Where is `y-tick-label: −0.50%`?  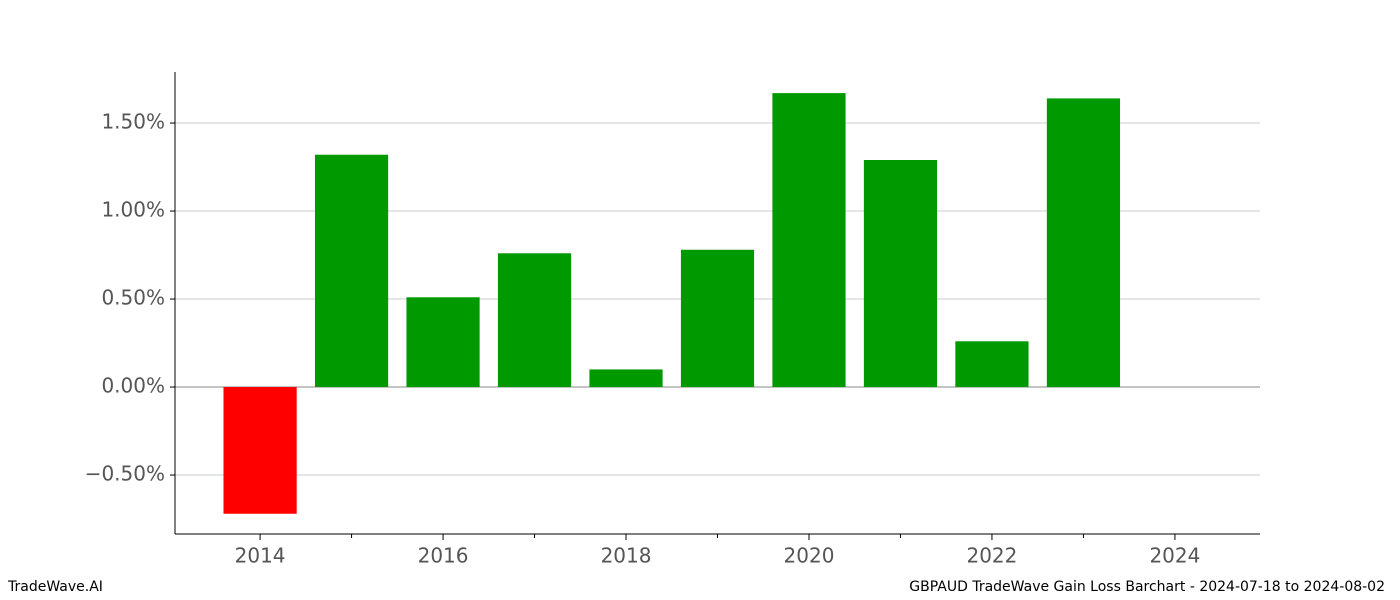 y-tick-label: −0.50% is located at coordinates (125, 474).